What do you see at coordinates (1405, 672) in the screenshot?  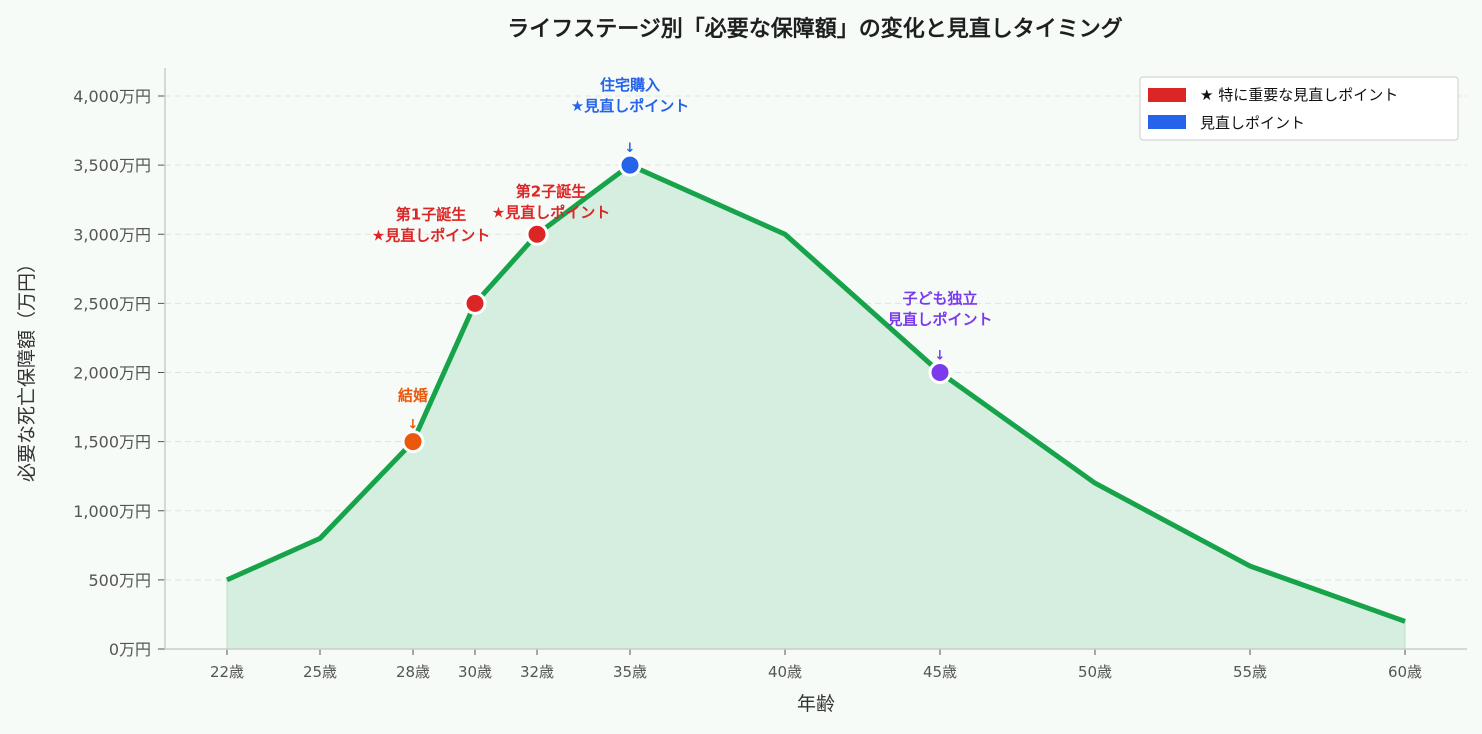 I see `x-tick-label: 60歳` at bounding box center [1405, 672].